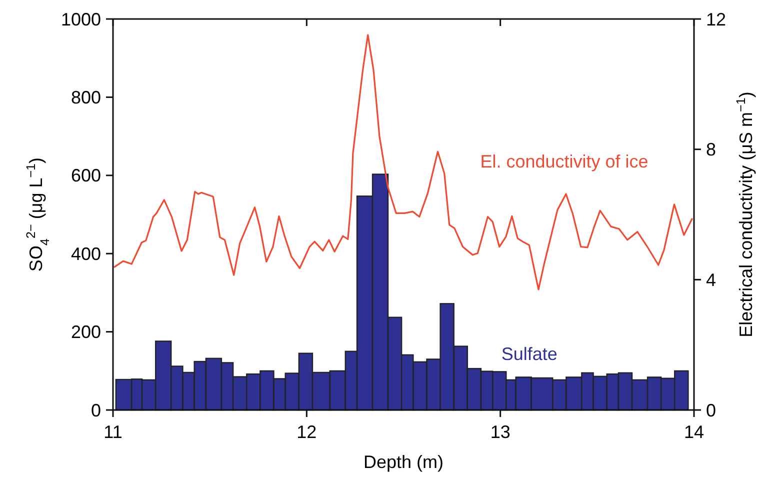 This screenshot has height=479, width=768. I want to click on series-label: El. conductivity of ice, so click(564, 161).